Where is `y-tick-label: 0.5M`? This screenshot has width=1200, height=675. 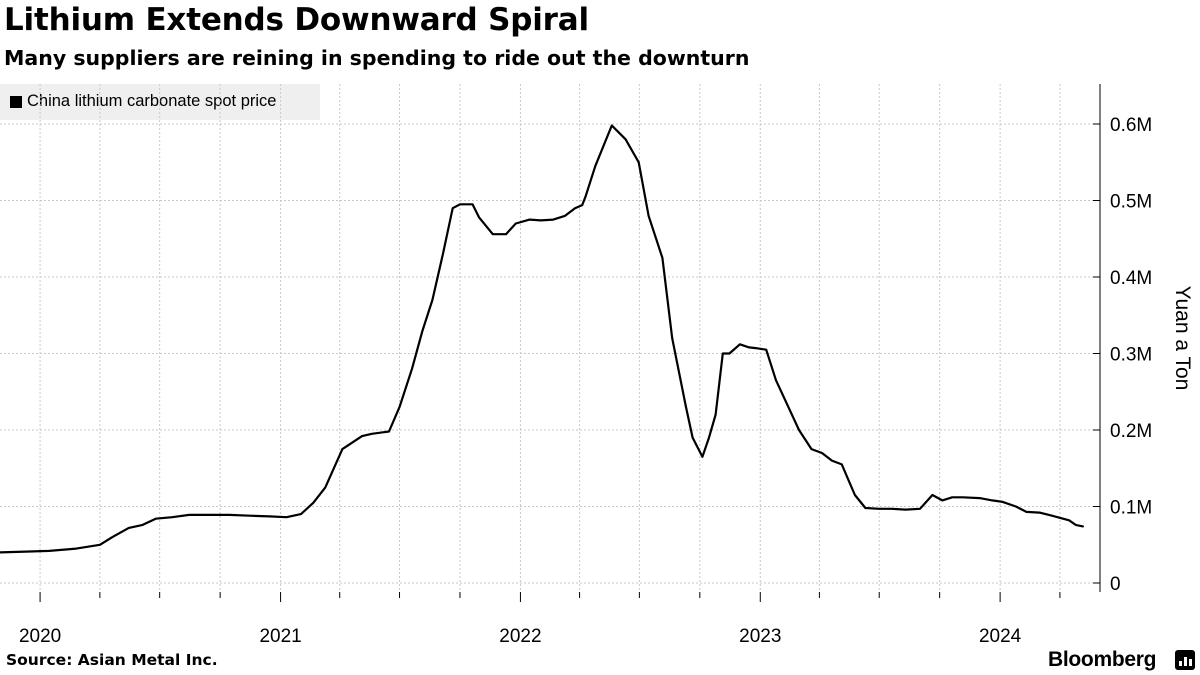
y-tick-label: 0.5M is located at coordinates (1131, 202).